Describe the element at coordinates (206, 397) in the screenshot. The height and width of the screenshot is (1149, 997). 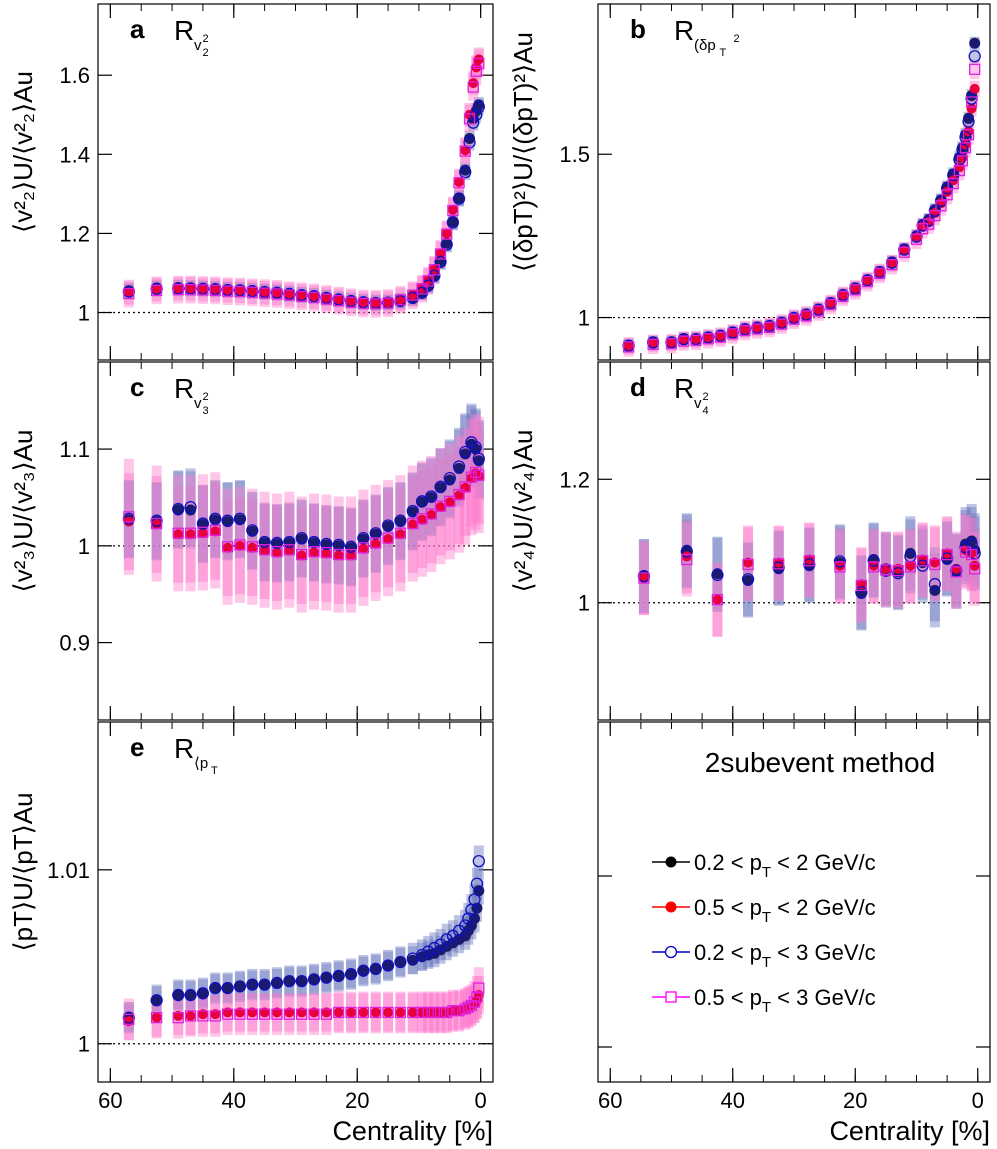
I see `panel-title-superscript: 2` at that location.